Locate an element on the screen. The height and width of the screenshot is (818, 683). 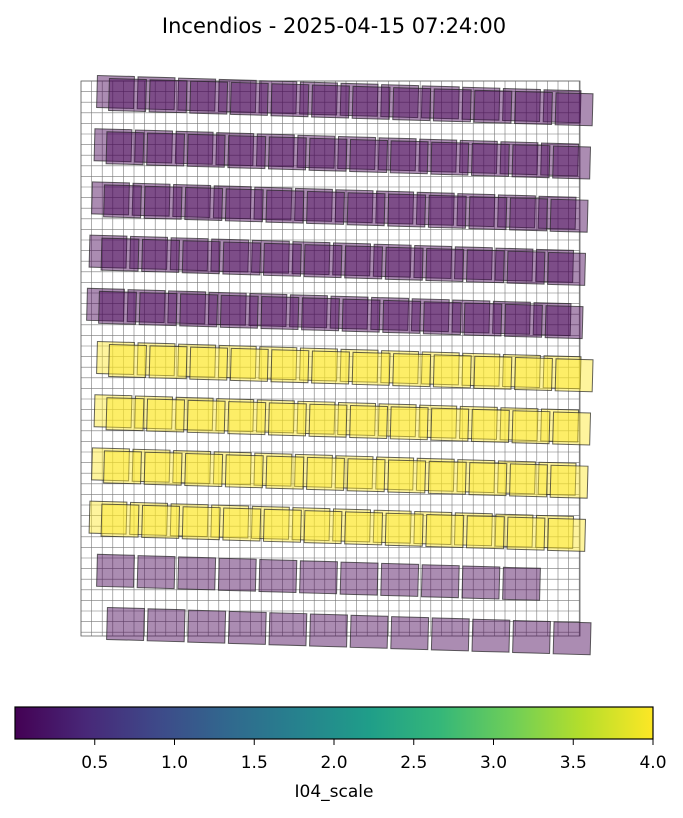
colorbar-tick-label: 0.5 is located at coordinates (94, 763).